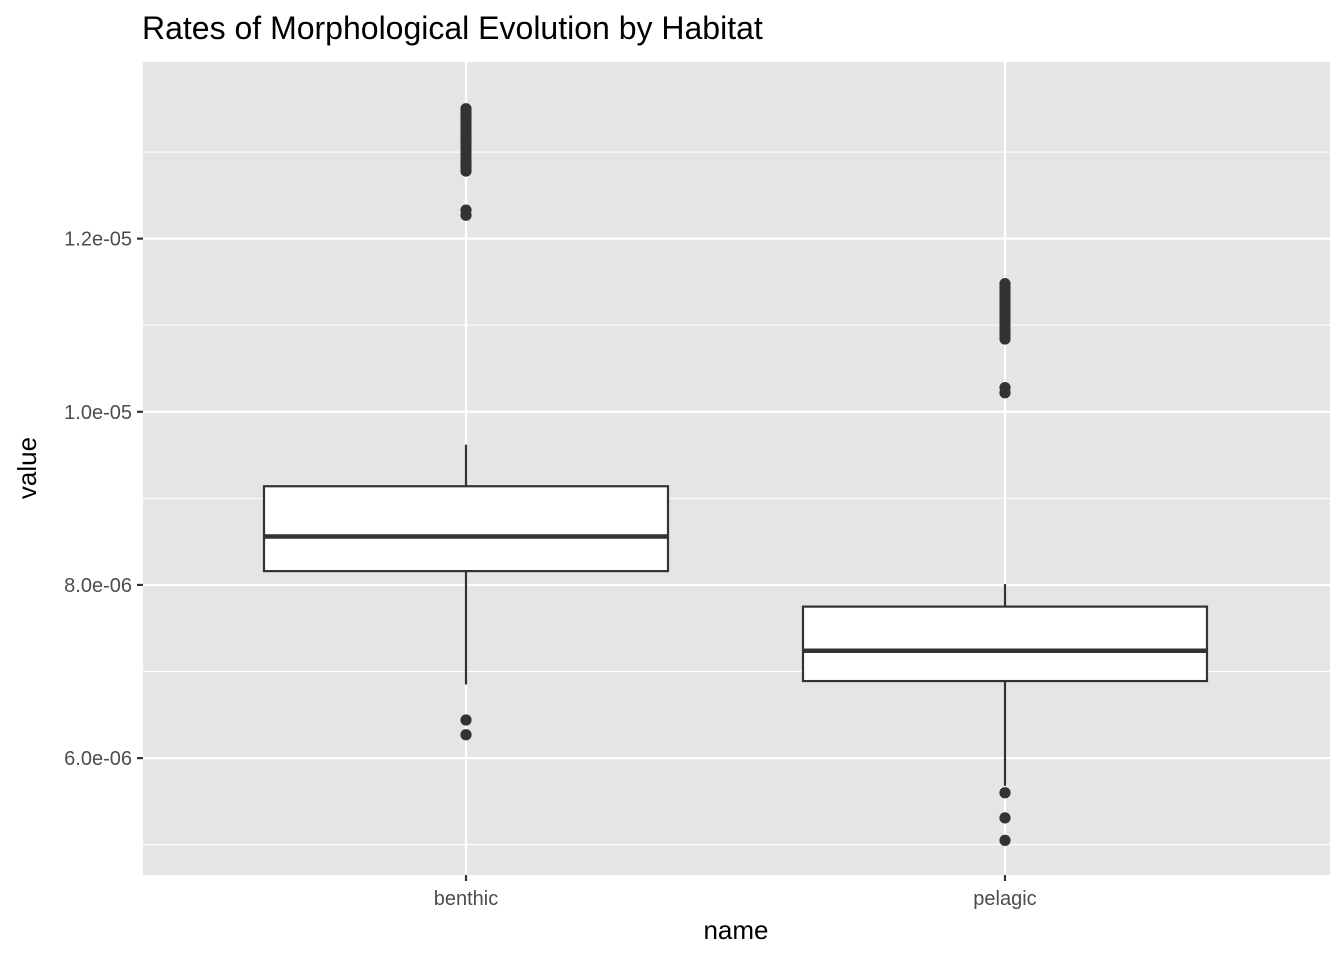 The height and width of the screenshot is (960, 1344). Describe the element at coordinates (98, 759) in the screenshot. I see `y-tick-label: 6.0e-06` at that location.